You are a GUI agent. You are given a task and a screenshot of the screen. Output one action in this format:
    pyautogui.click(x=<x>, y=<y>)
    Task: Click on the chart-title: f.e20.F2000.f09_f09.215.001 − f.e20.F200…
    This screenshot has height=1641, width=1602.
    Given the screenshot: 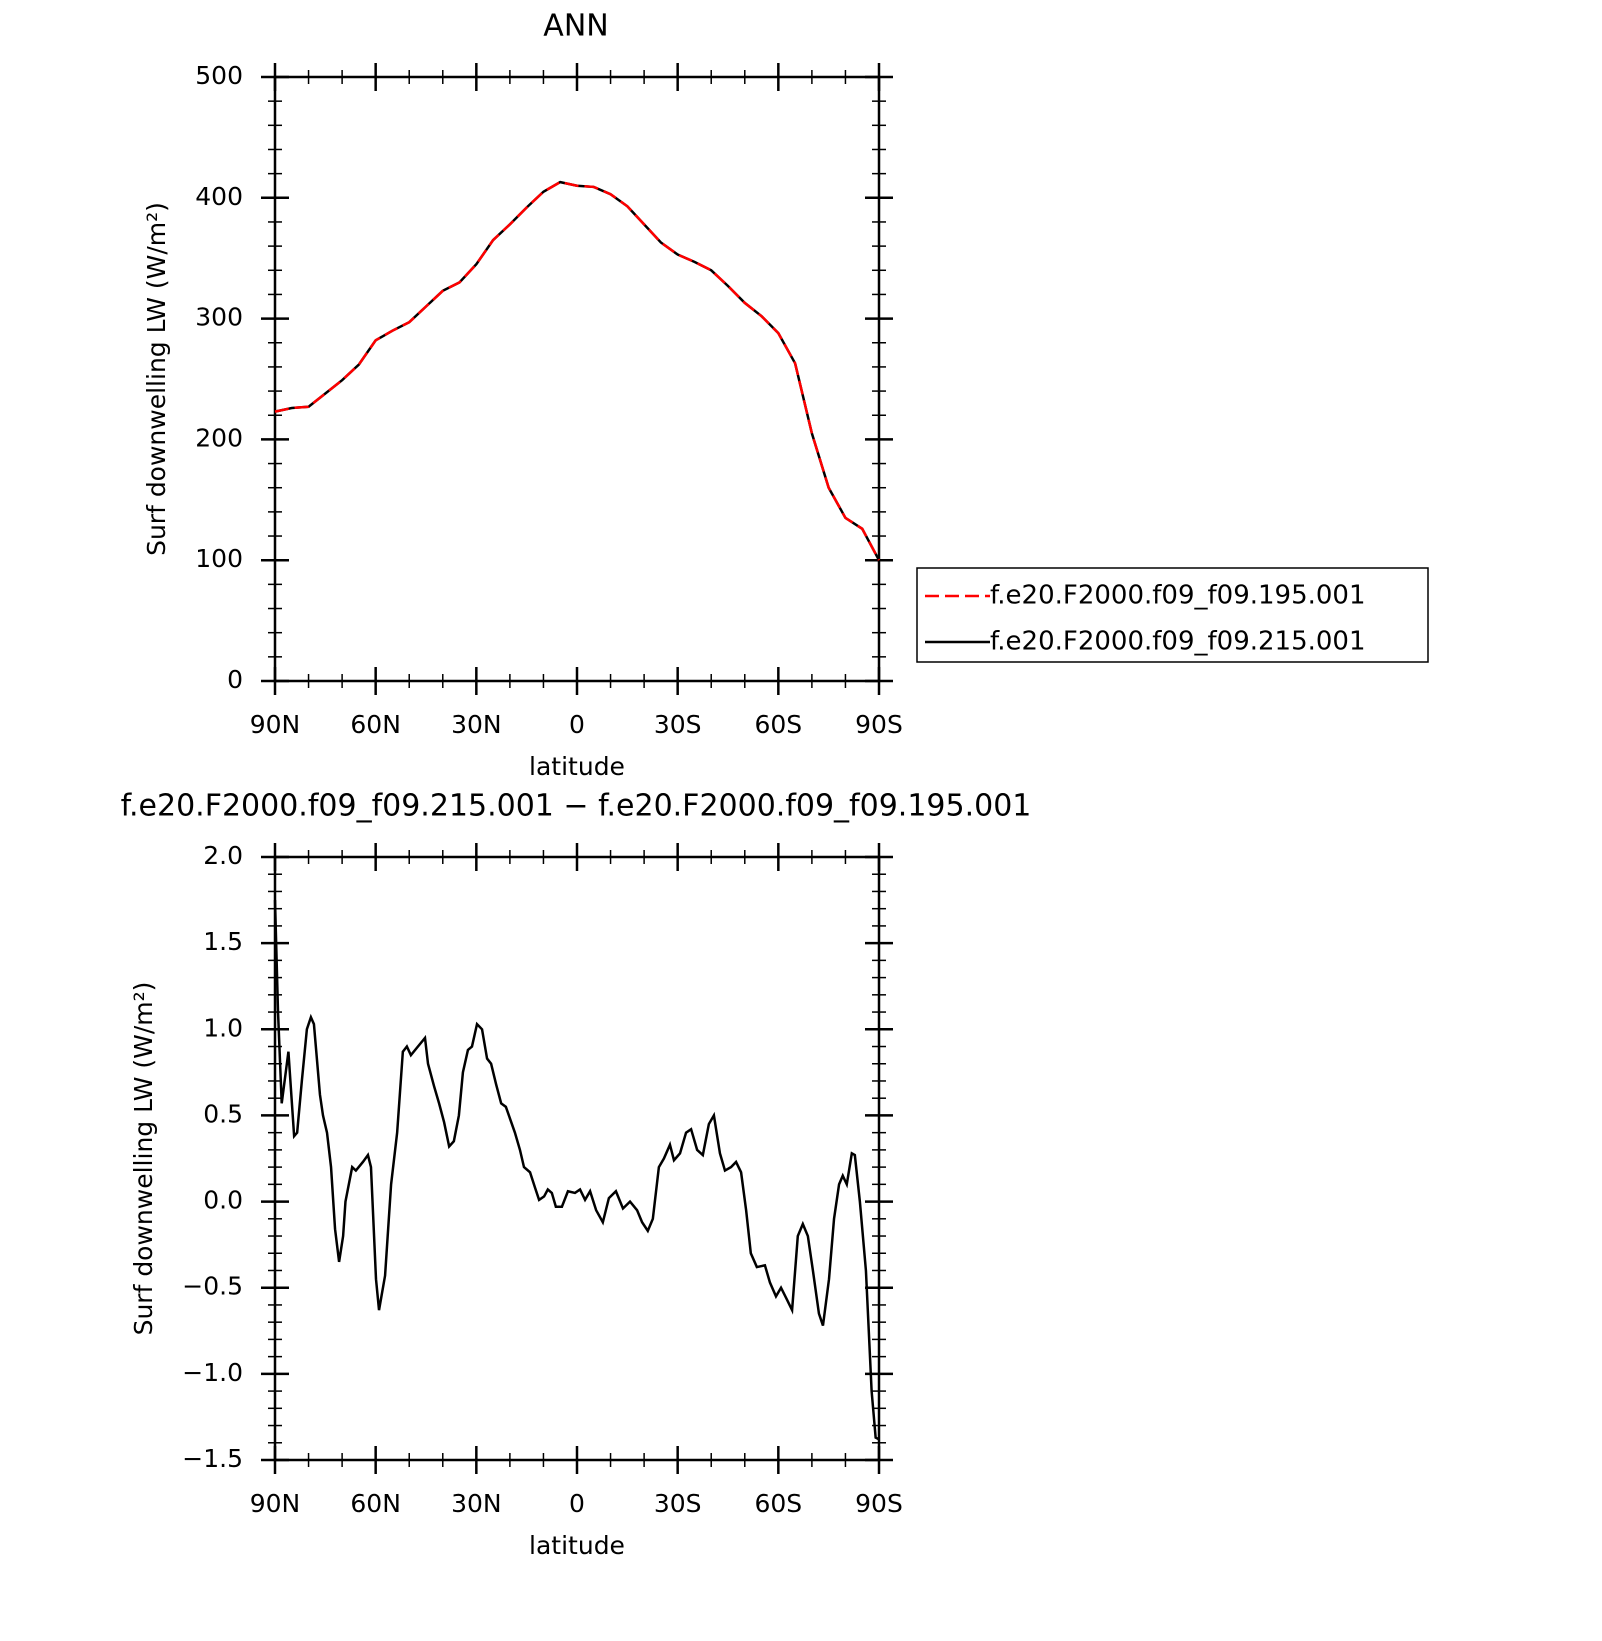 What is the action you would take?
    pyautogui.click(x=576, y=806)
    